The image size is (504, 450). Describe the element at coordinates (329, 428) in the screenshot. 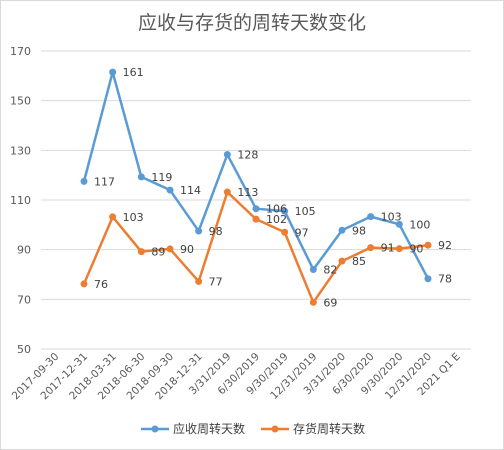

I see `legend-label: 存货周转天数` at that location.